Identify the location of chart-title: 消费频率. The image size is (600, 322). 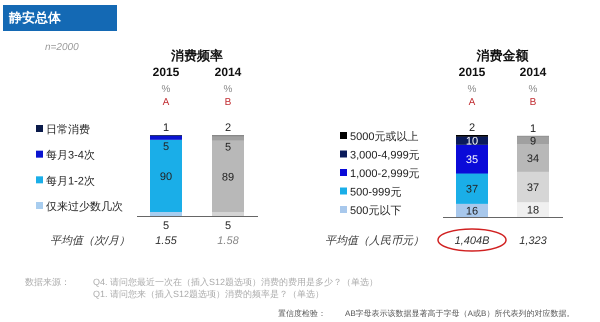
(196, 55).